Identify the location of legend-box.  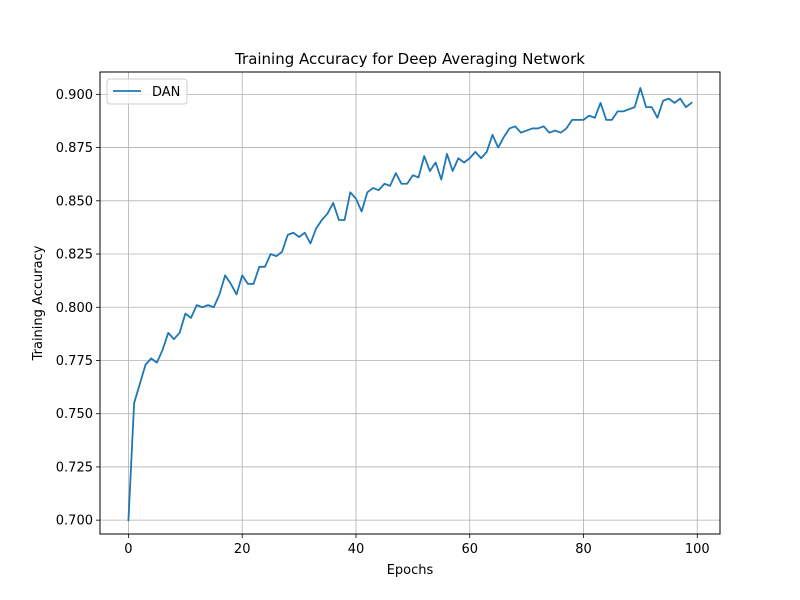
(147, 91).